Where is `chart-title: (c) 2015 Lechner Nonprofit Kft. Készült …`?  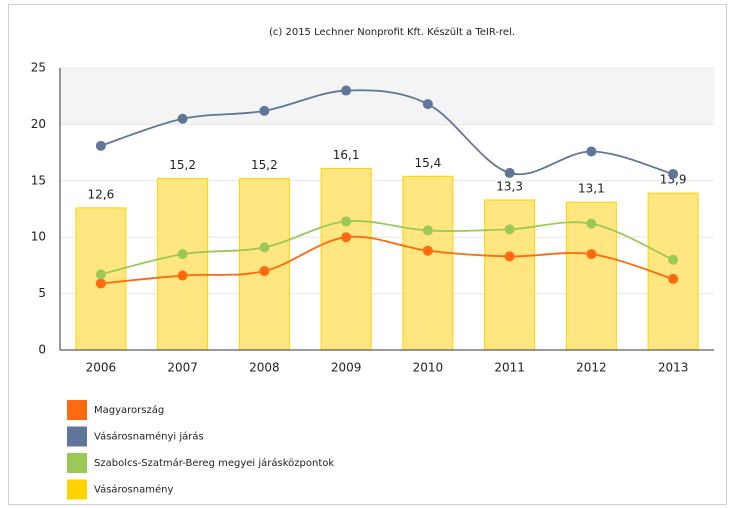 chart-title: (c) 2015 Lechner Nonprofit Kft. Készült … is located at coordinates (392, 32).